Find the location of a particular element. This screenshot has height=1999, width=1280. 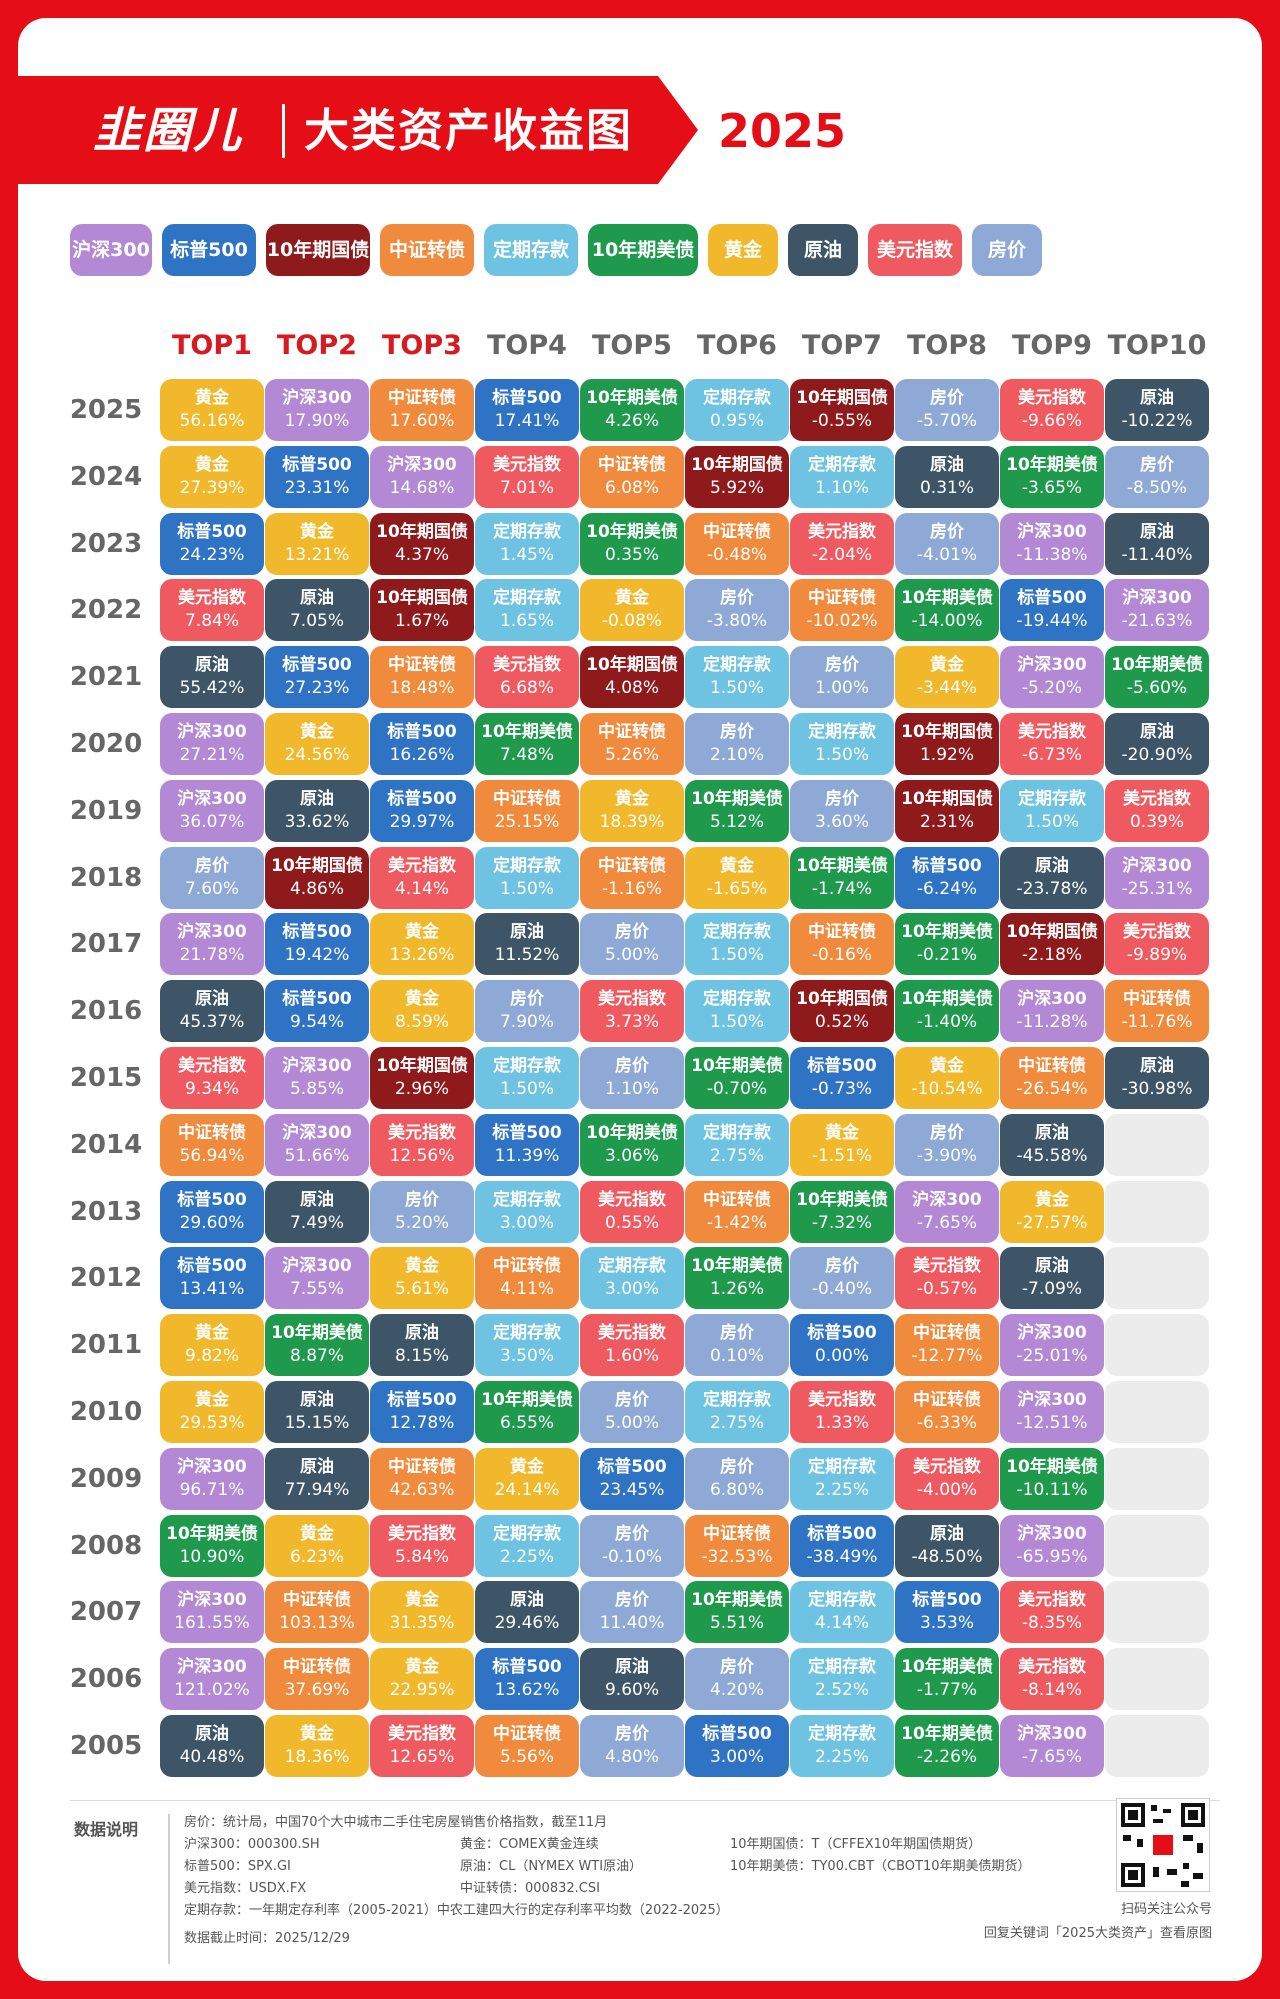

asset-return: -9.66% is located at coordinates (1052, 421).